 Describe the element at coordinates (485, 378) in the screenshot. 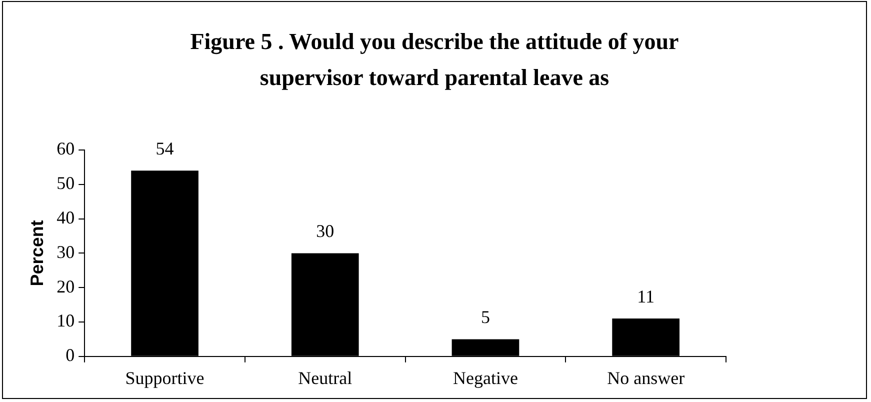

I see `x-tick-label: Negative` at that location.